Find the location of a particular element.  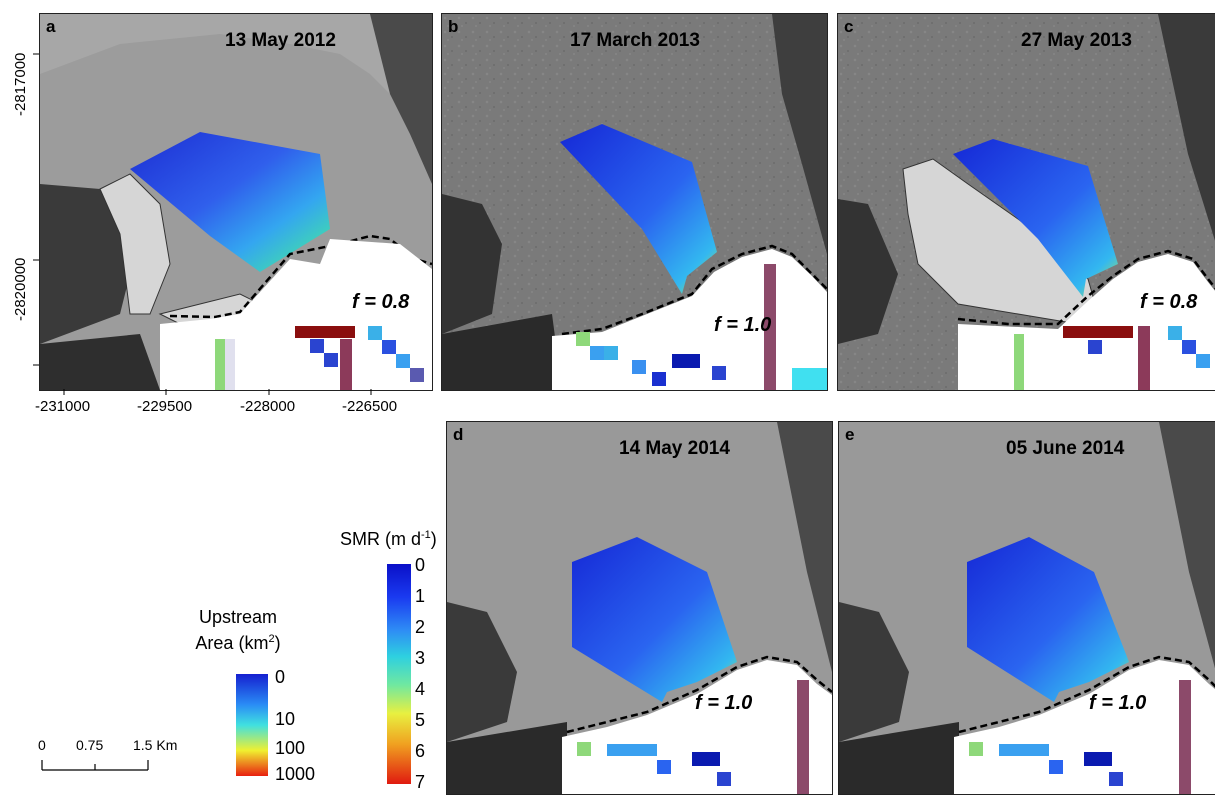

scale-bar is located at coordinates (95, 765).